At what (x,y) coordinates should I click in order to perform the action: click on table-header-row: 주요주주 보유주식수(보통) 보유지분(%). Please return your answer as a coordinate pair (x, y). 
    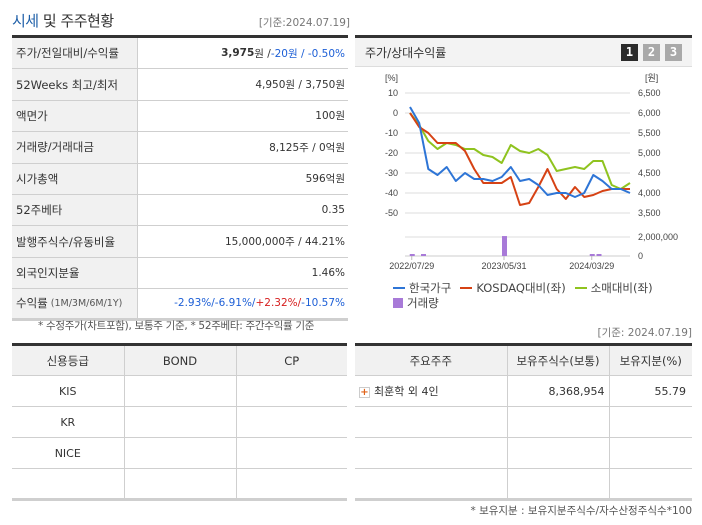
    Looking at the image, I should click on (523, 360).